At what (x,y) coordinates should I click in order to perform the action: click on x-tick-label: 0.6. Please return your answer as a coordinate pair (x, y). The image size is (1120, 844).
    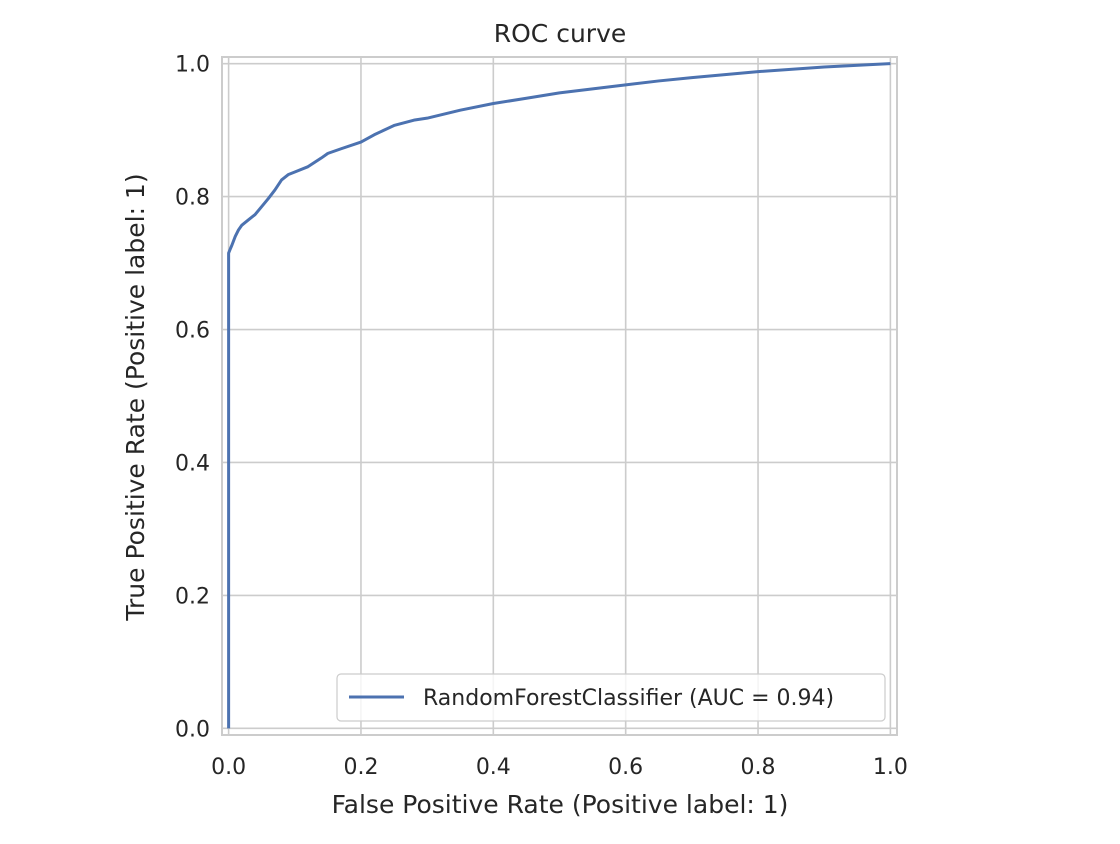
    Looking at the image, I should click on (625, 767).